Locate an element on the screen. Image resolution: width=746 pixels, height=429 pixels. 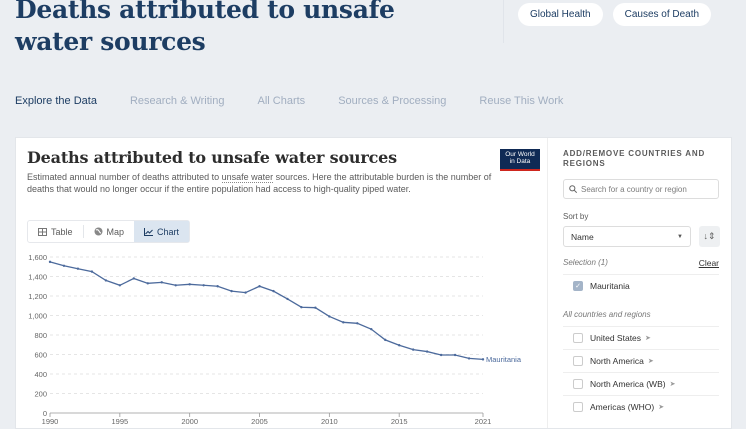
all-entities-header: All countries and regions is located at coordinates (607, 314).